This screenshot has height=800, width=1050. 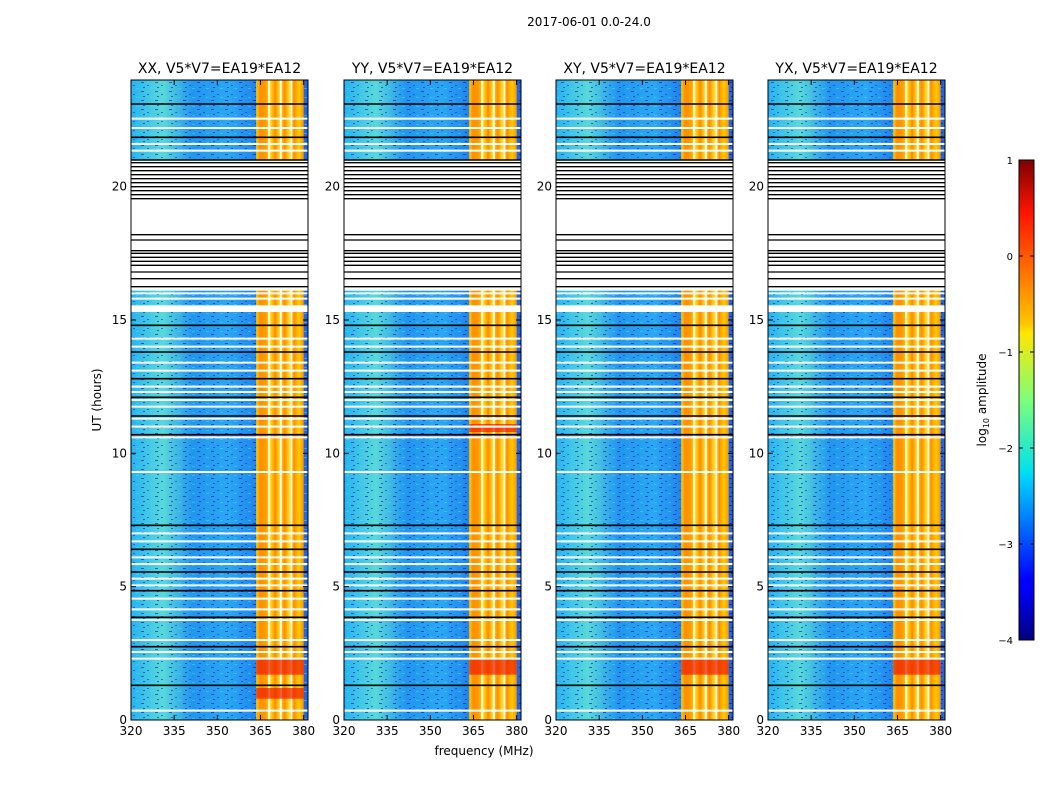 I want to click on x-axis-label: frequency (MHz), so click(x=483, y=751).